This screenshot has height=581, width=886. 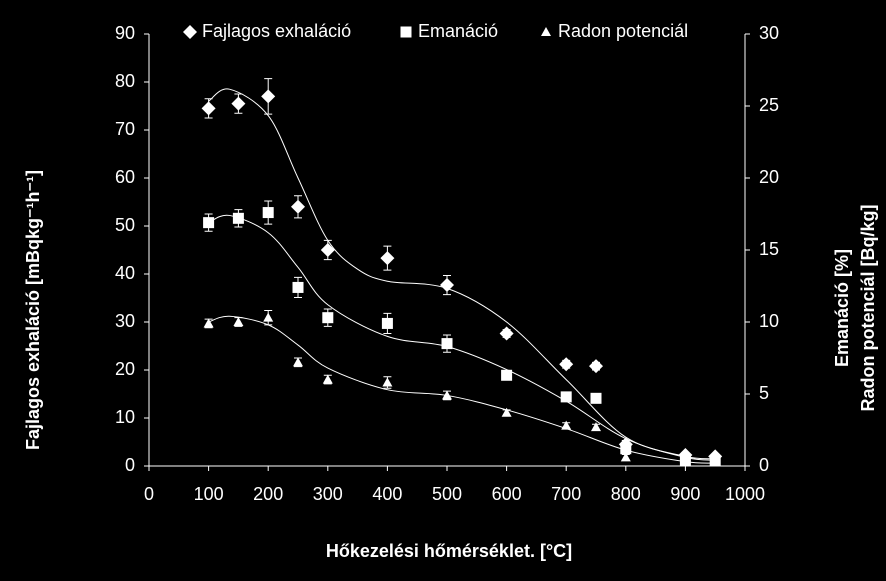 I want to click on y2-tick-label: 10, so click(x=769, y=321).